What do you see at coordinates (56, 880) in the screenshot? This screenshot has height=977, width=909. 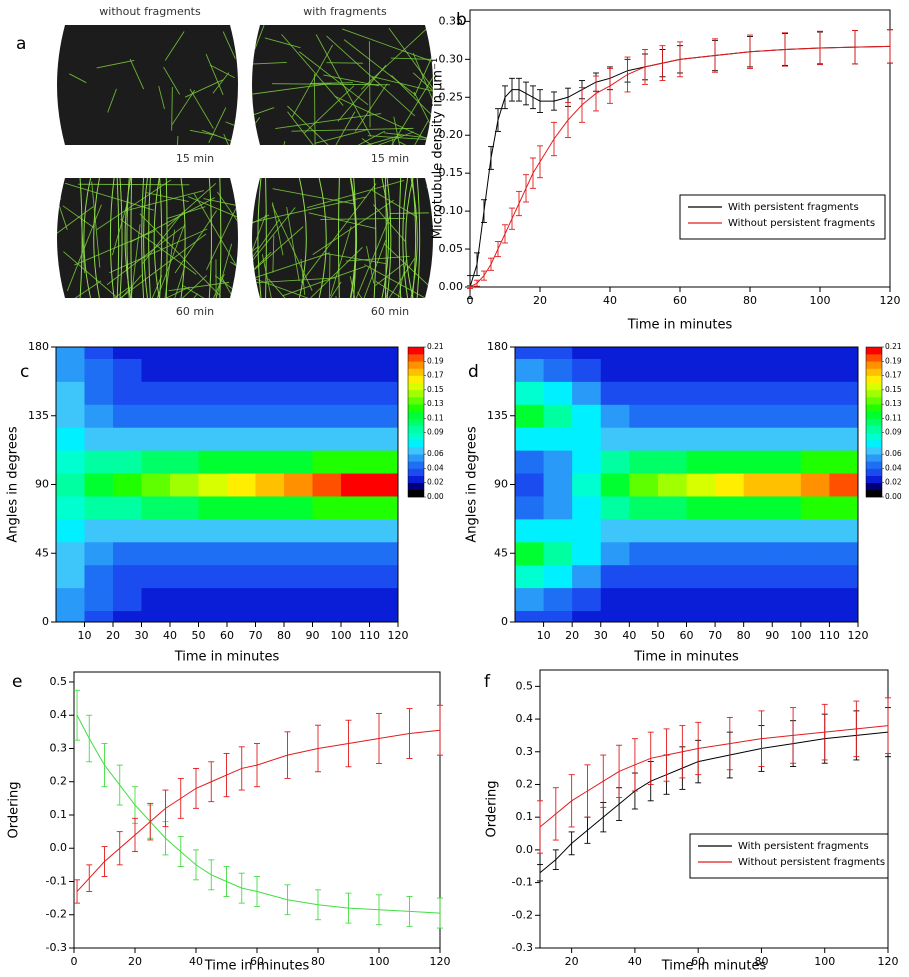 I see `y-tick-label: -0.1` at bounding box center [56, 880].